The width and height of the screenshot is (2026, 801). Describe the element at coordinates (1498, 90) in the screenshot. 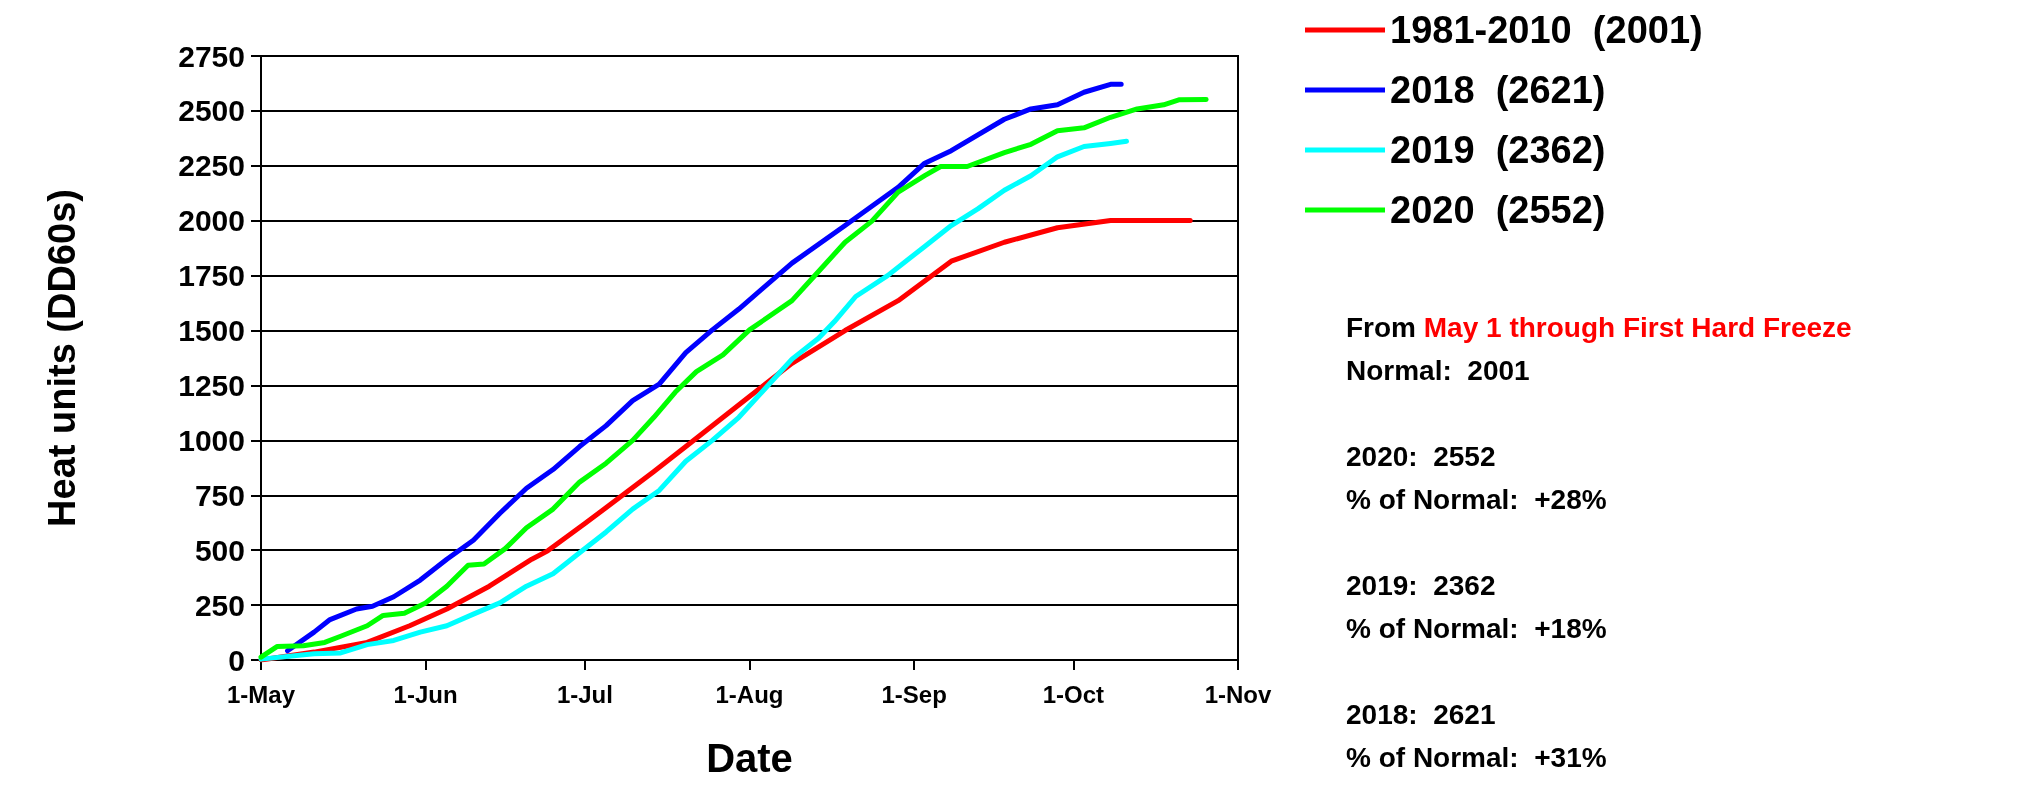

I see `legend-label: 2018 (2621)` at that location.